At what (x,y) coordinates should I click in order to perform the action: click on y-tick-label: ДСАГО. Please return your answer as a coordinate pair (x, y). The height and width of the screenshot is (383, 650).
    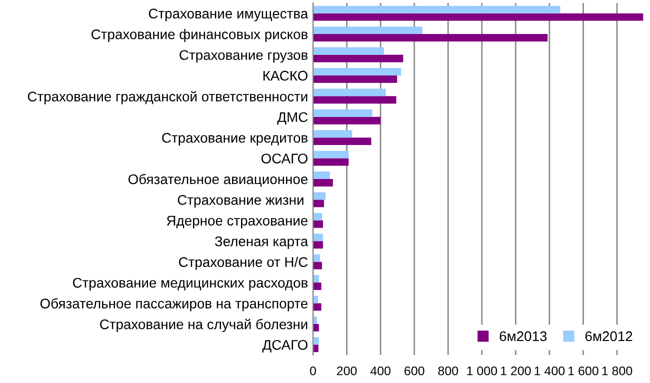
    Looking at the image, I should click on (285, 346).